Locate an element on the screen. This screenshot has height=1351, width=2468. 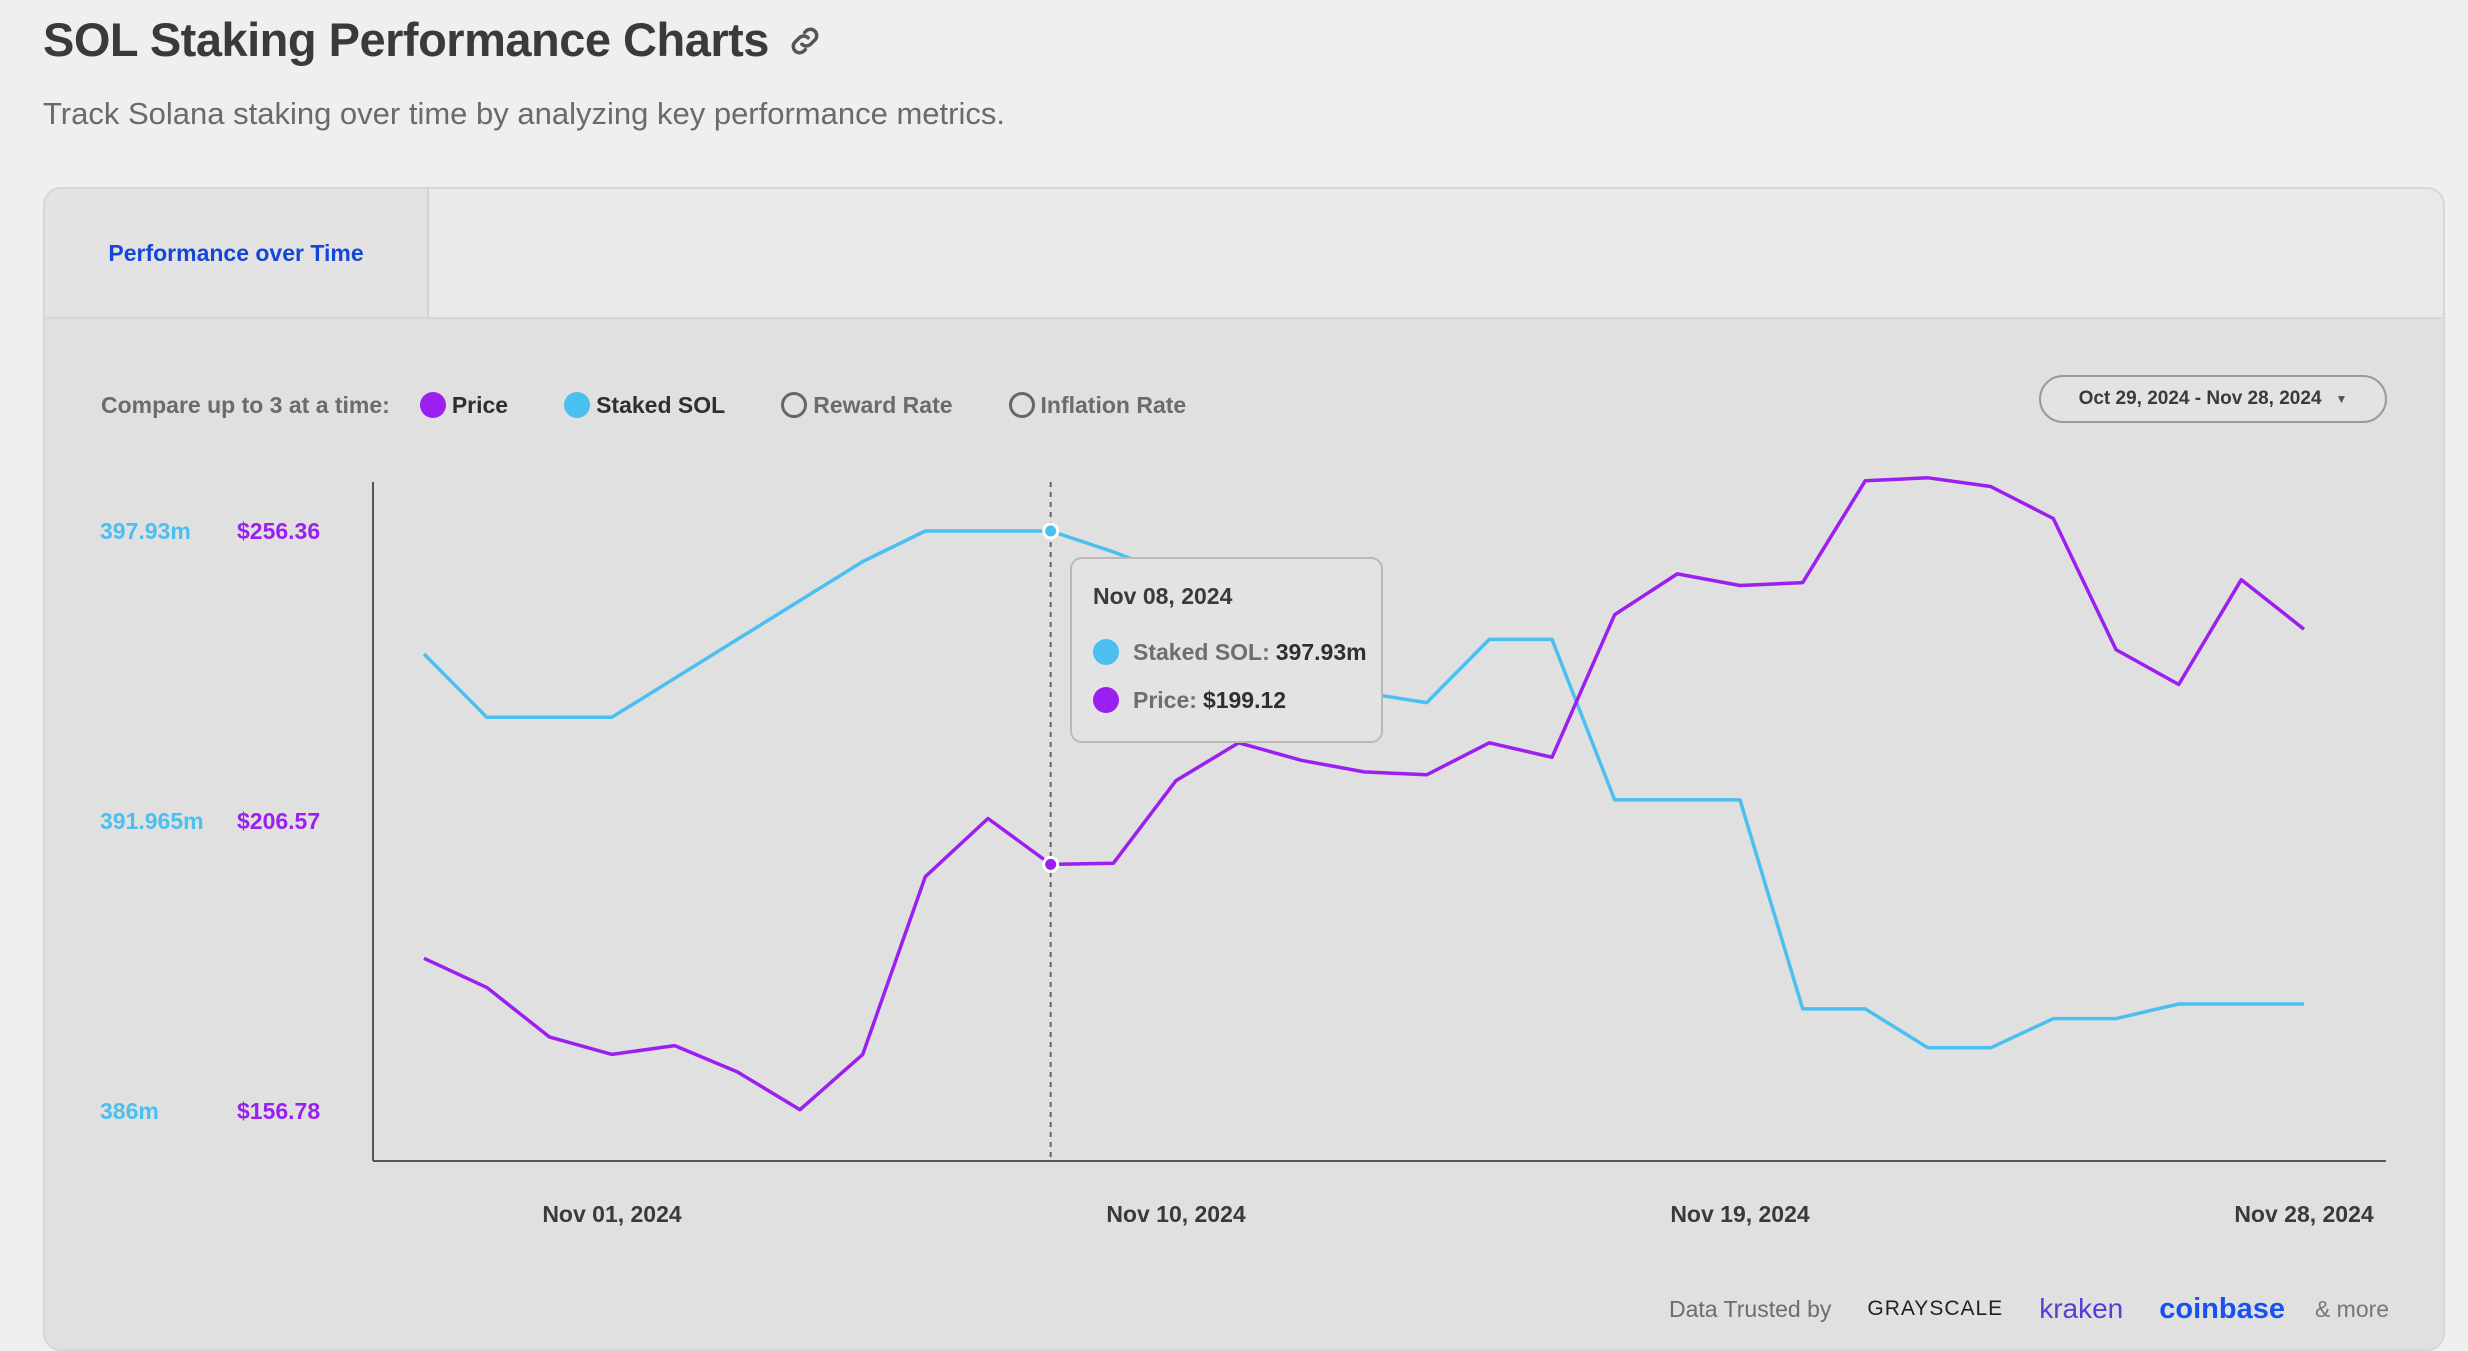
y-tick-label-price: $156.78 is located at coordinates (278, 1111).